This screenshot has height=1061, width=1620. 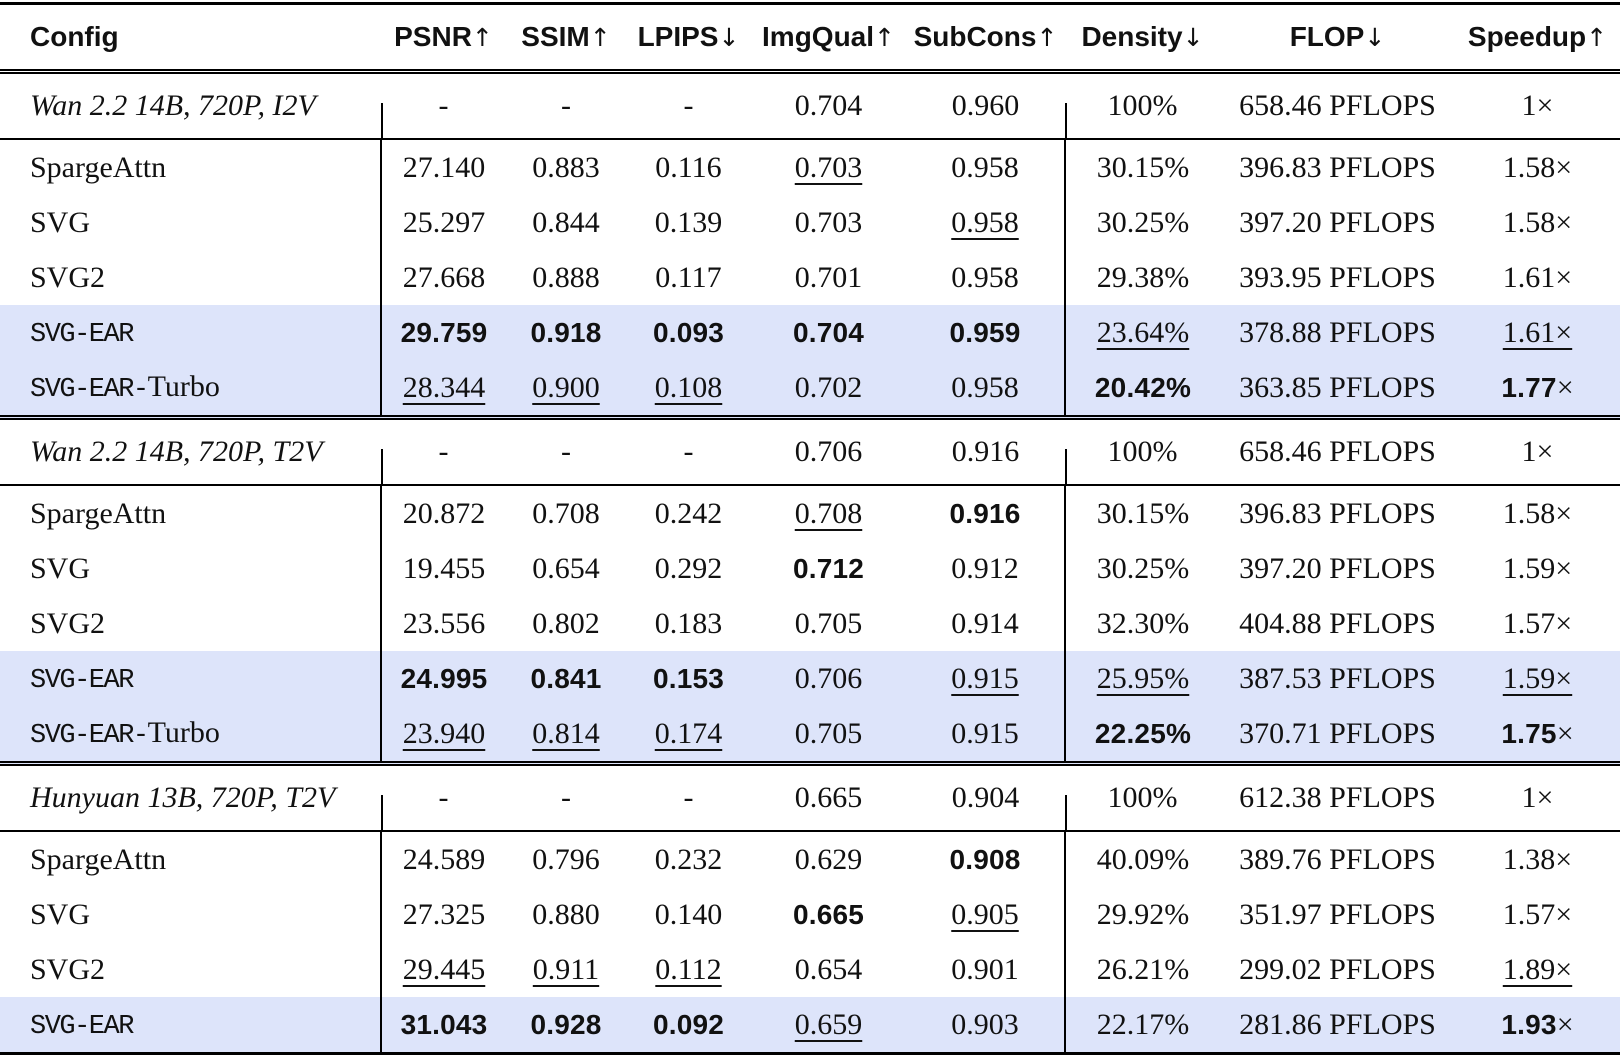 What do you see at coordinates (566, 733) in the screenshot?
I see `cell-value: 0.814` at bounding box center [566, 733].